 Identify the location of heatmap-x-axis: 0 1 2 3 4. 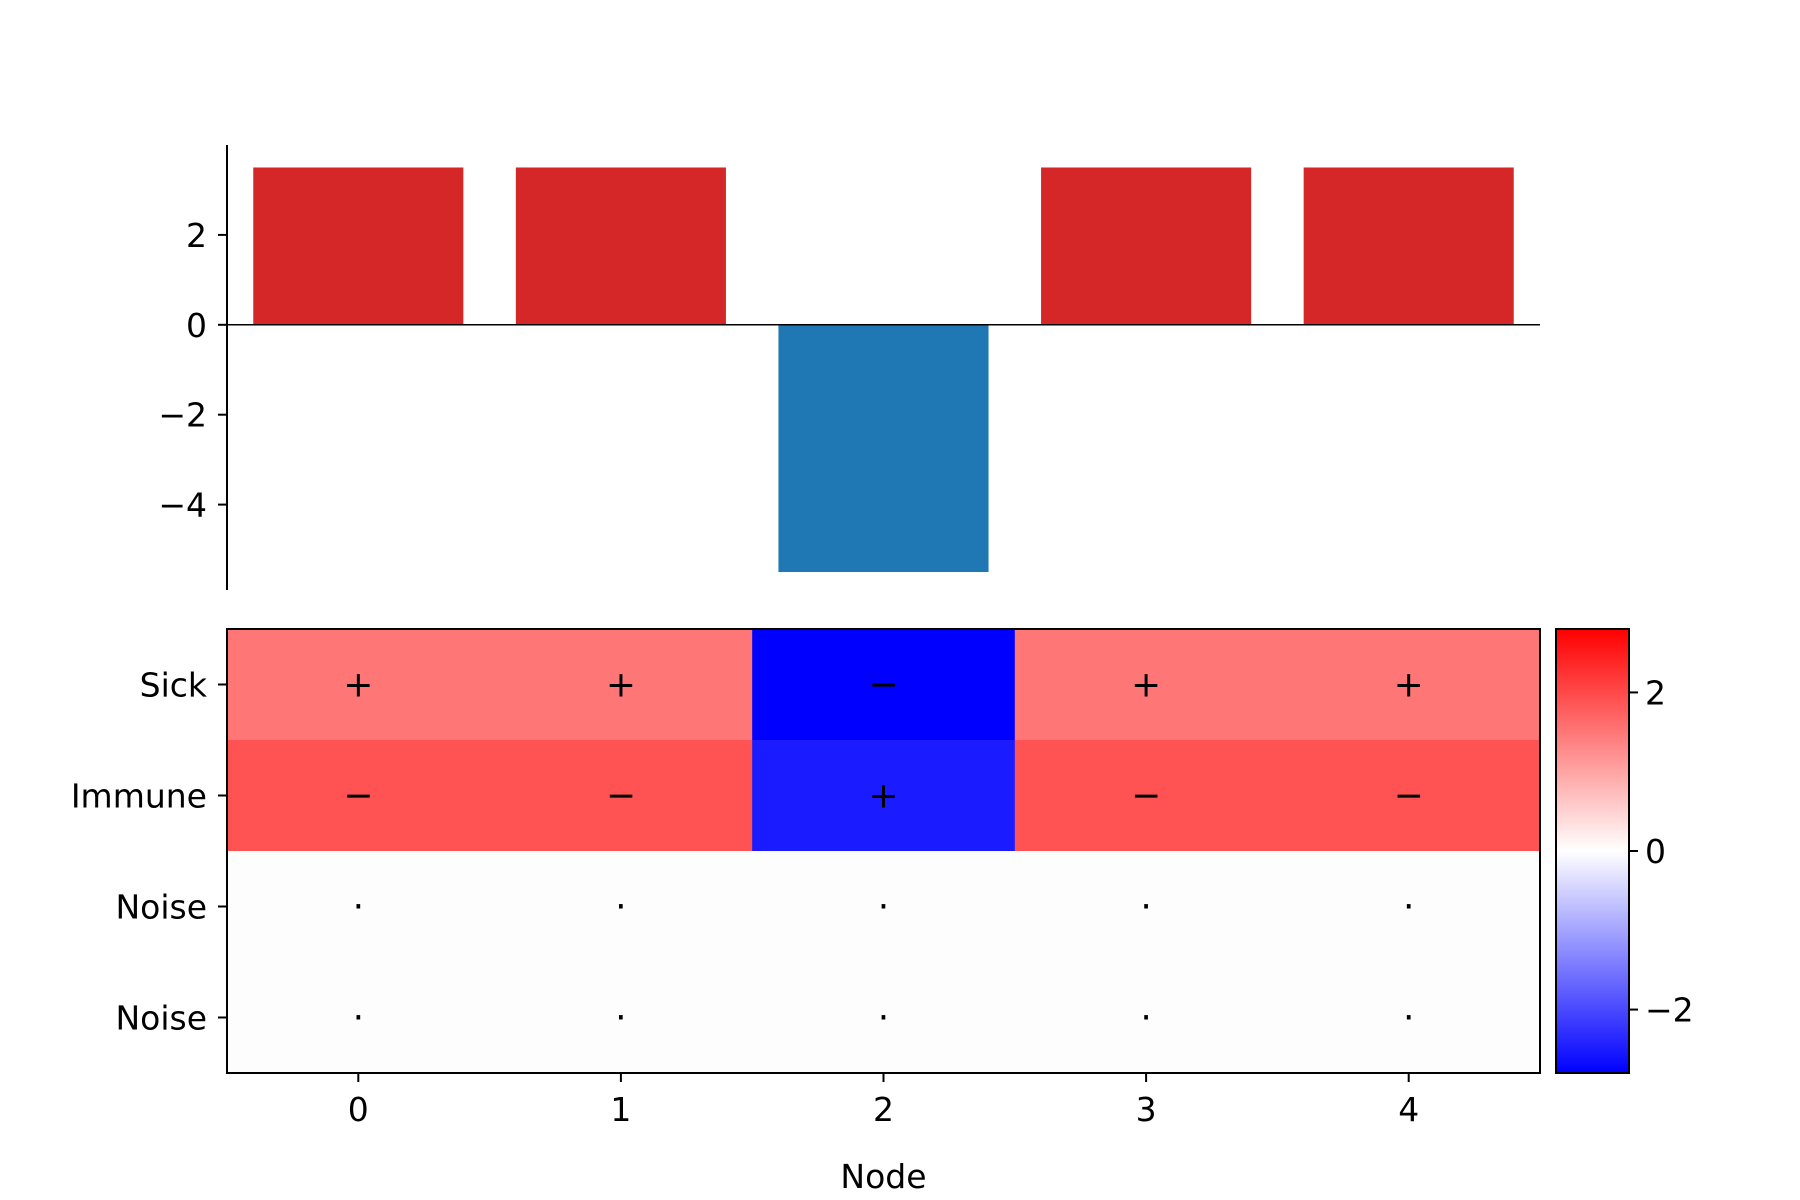
(883, 1101).